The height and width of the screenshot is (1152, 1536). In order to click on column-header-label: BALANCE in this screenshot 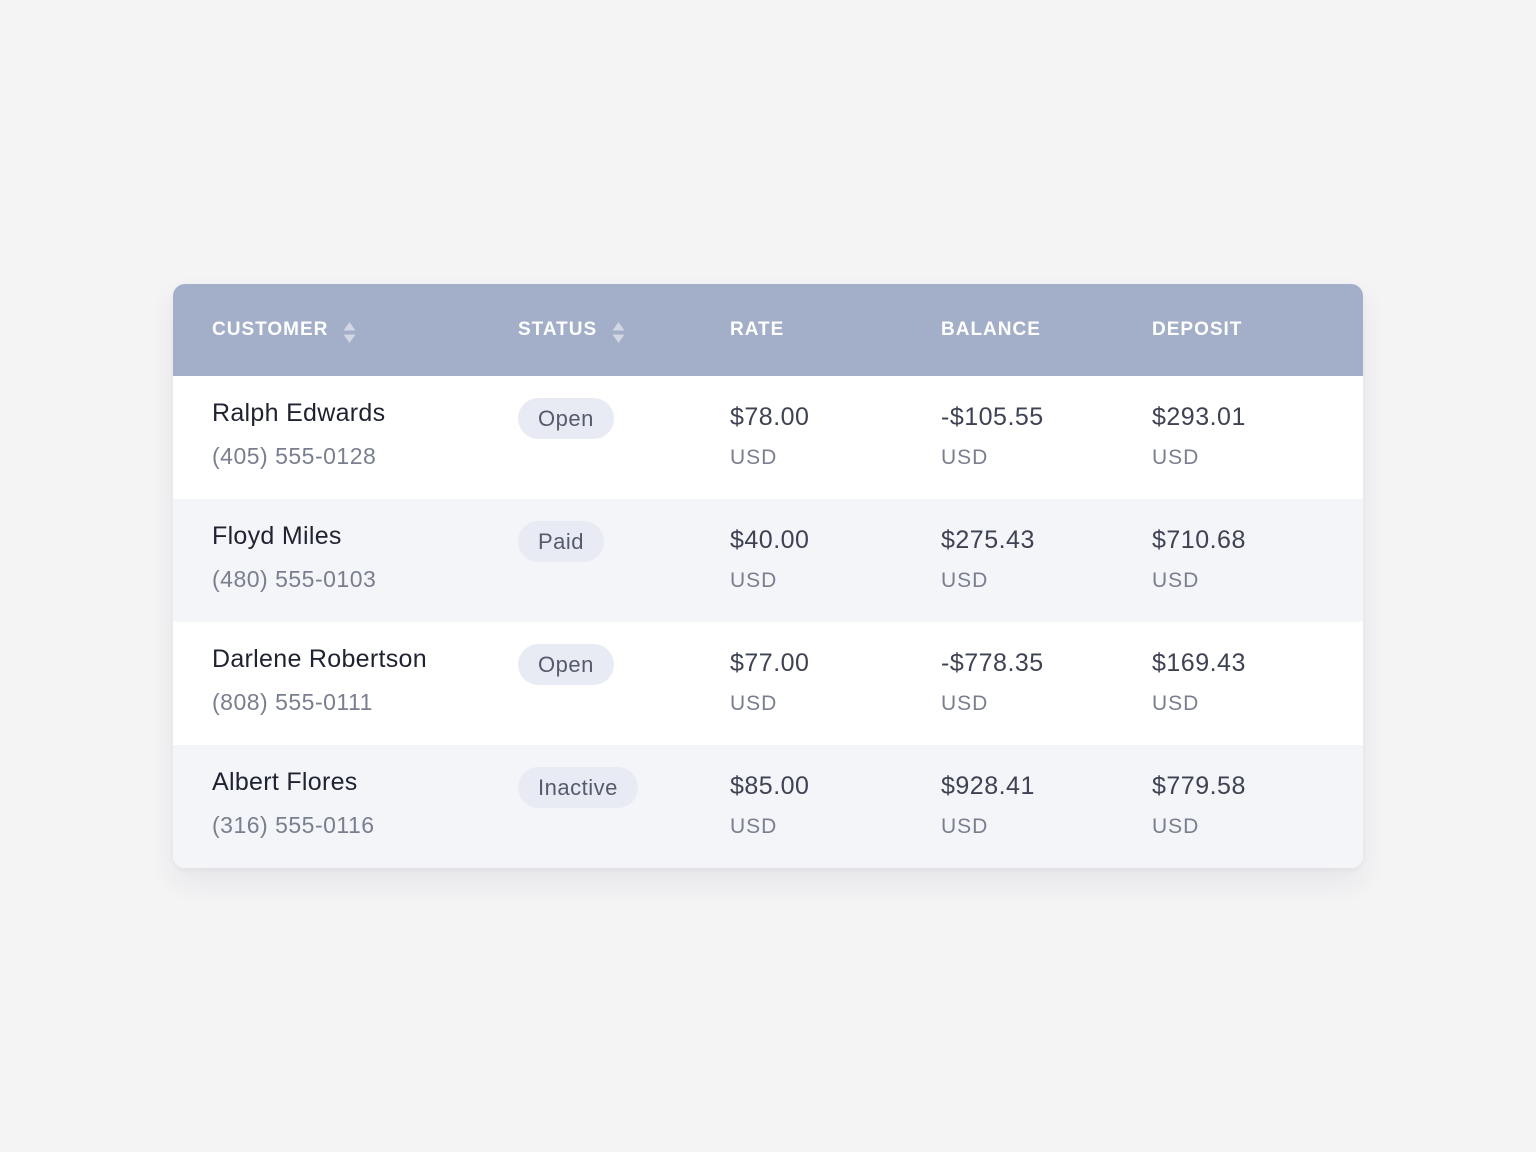, I will do `click(991, 329)`.